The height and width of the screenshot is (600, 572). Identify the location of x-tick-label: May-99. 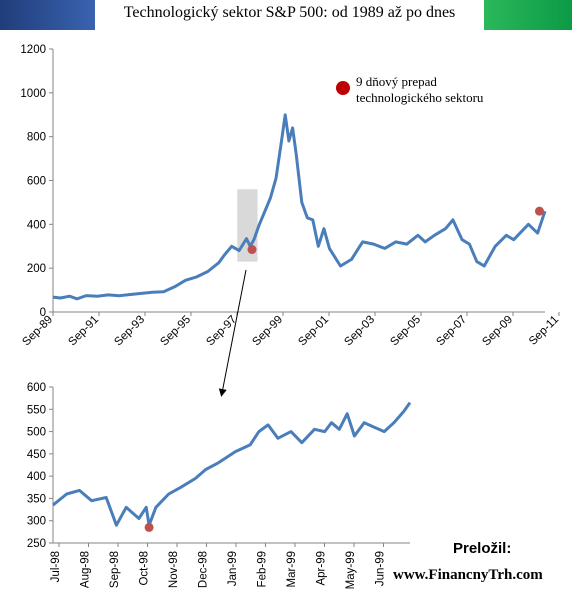
(351, 570).